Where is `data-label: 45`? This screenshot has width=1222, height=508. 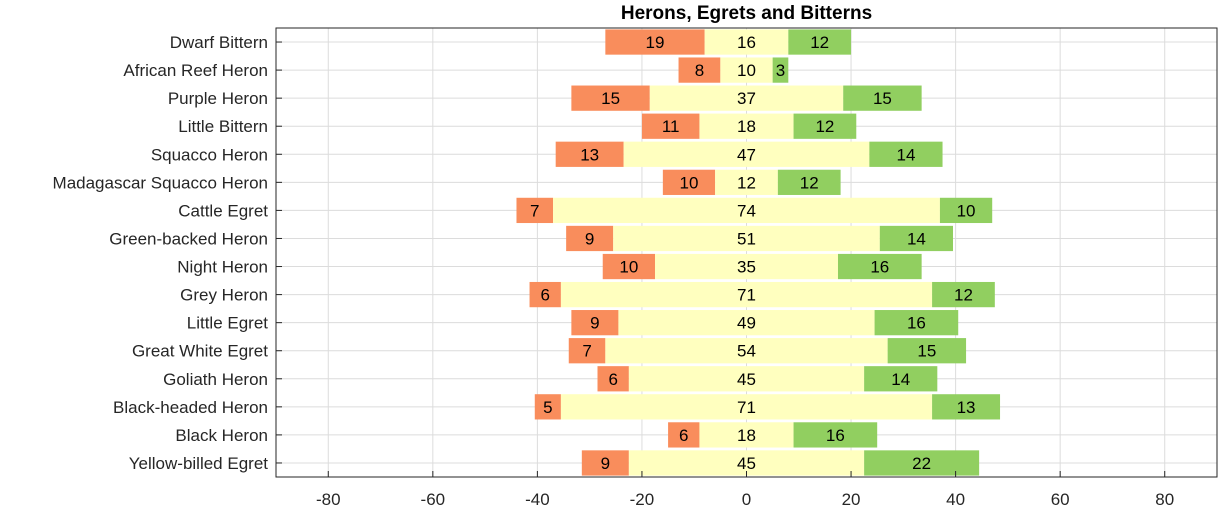
data-label: 45 is located at coordinates (746, 379).